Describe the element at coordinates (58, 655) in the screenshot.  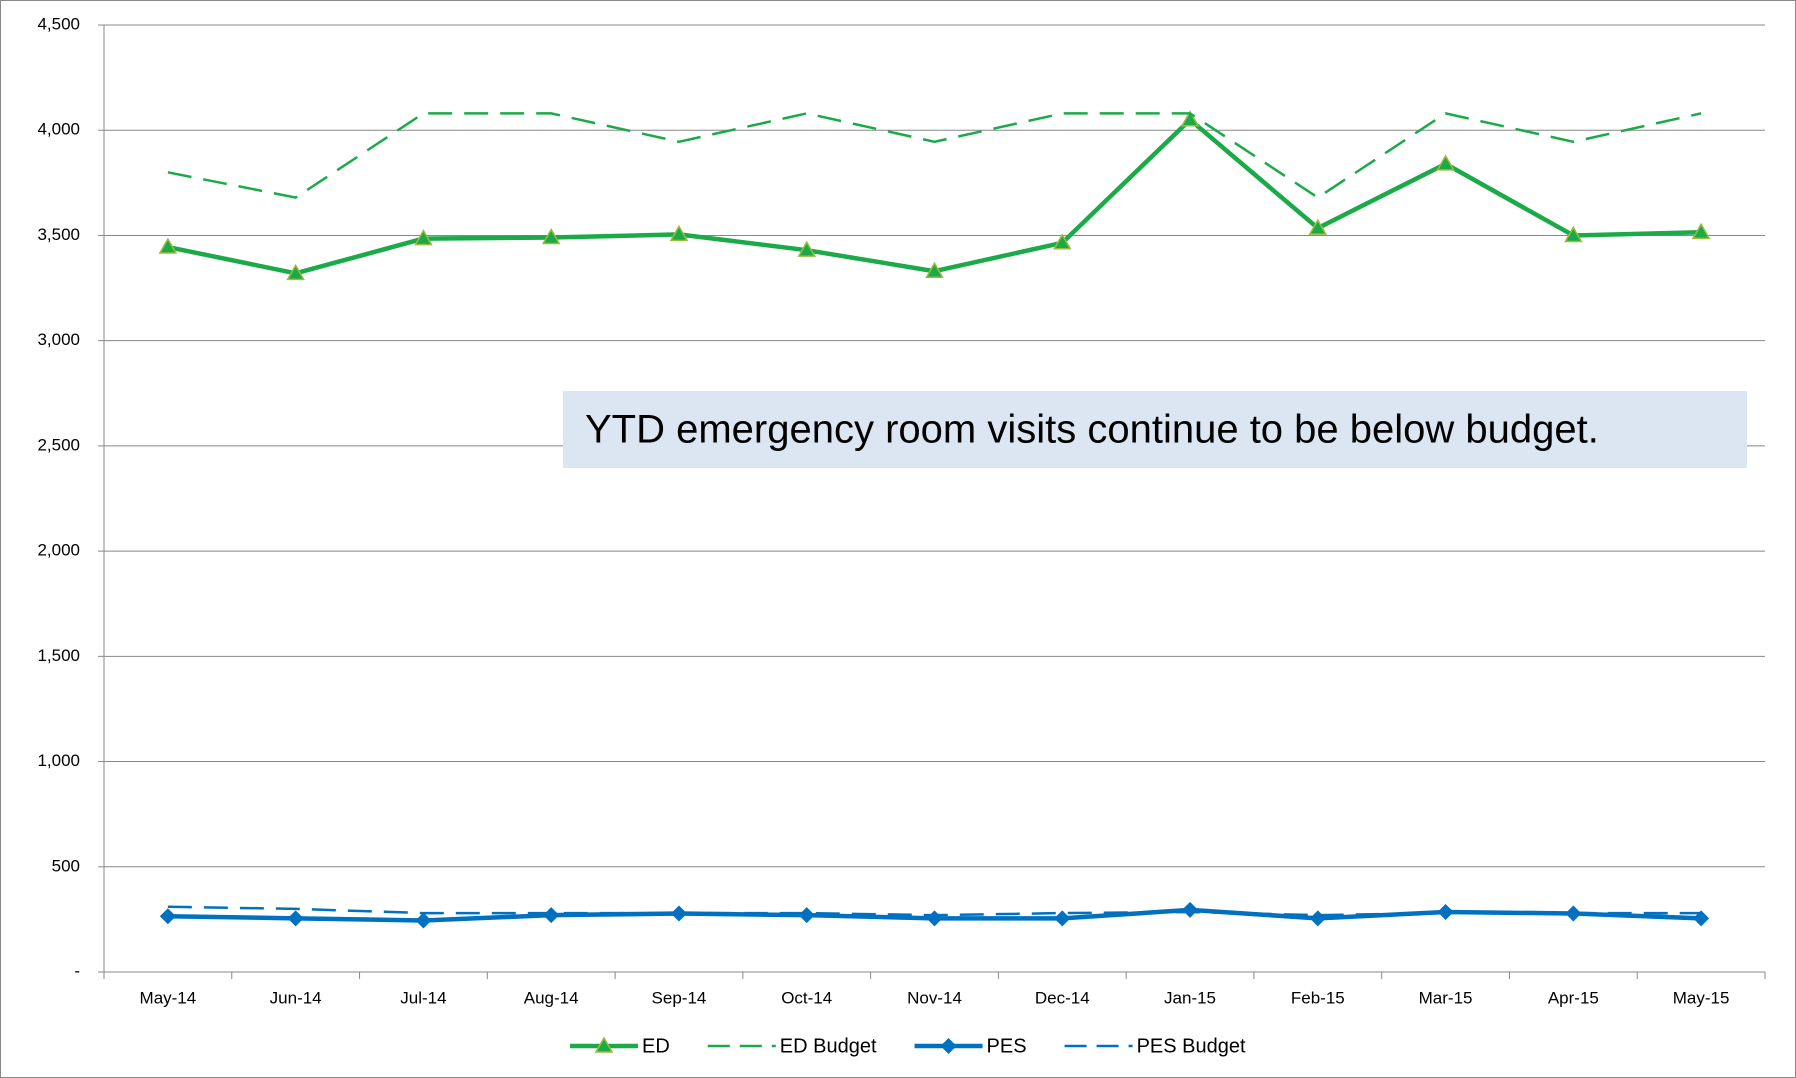
I see `y-tick-label: 1,500` at that location.